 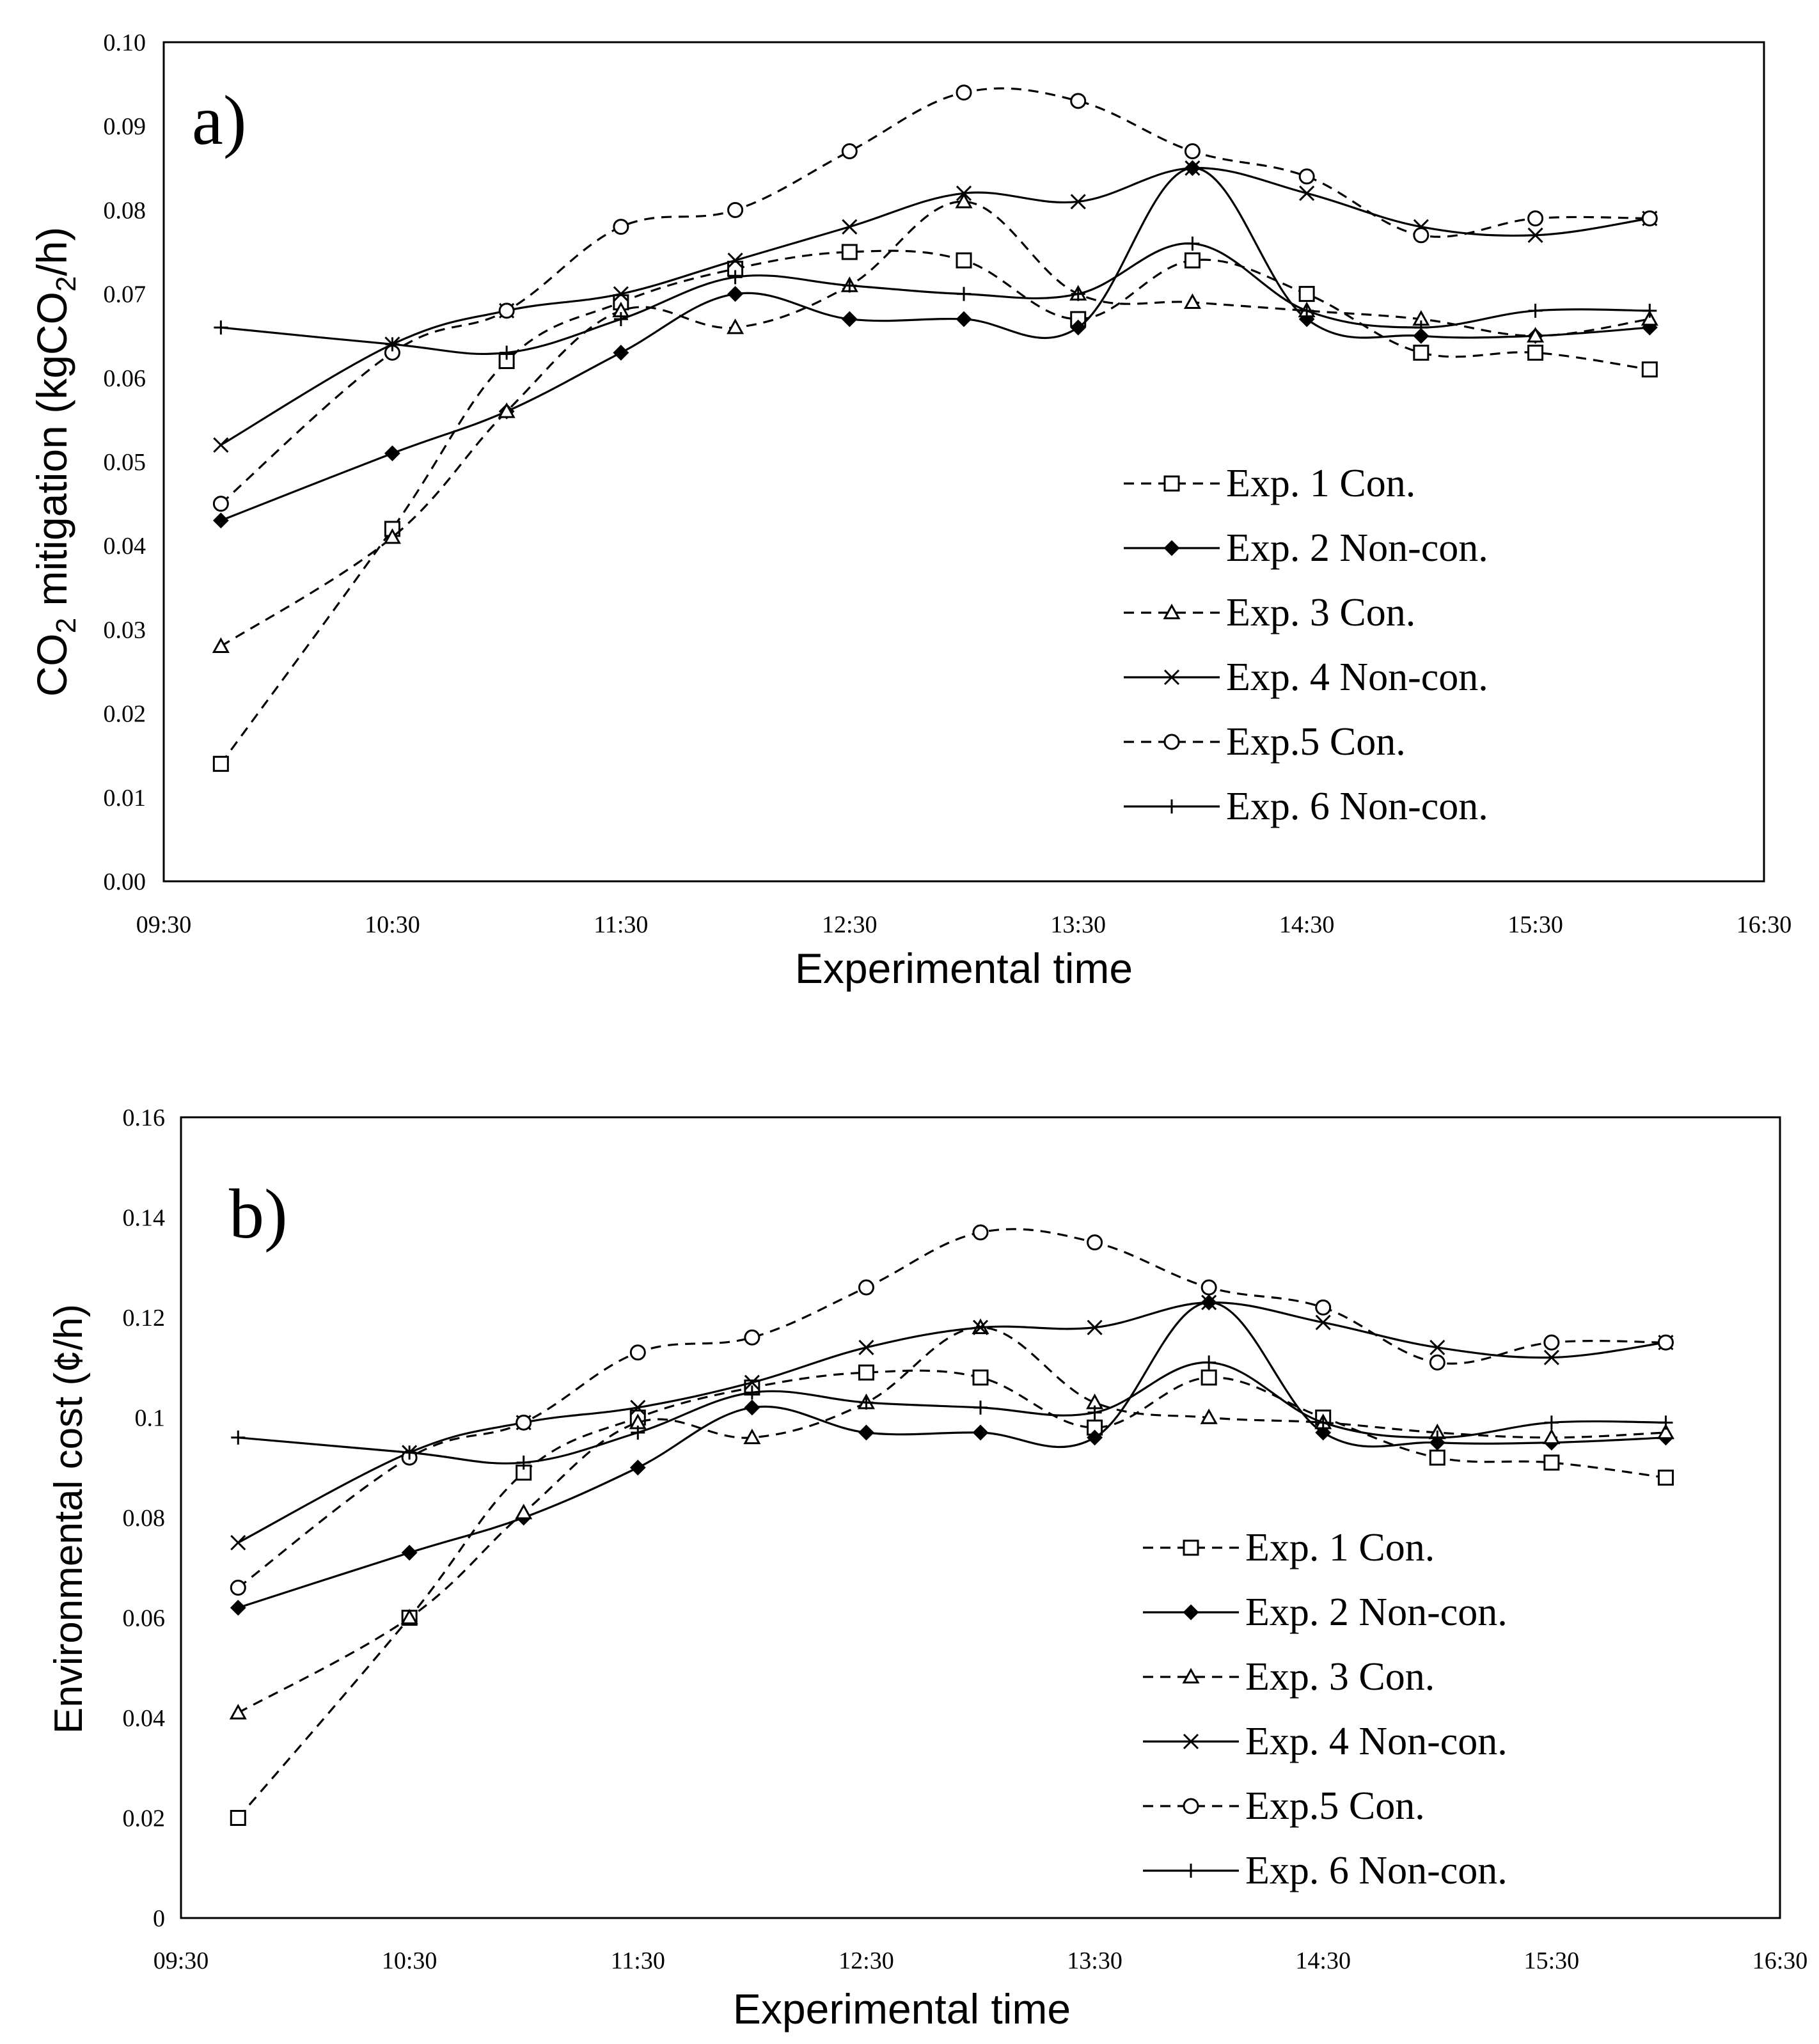 What do you see at coordinates (1326, 1741) in the screenshot?
I see `legend-item: Exp. 4 Non-con.` at bounding box center [1326, 1741].